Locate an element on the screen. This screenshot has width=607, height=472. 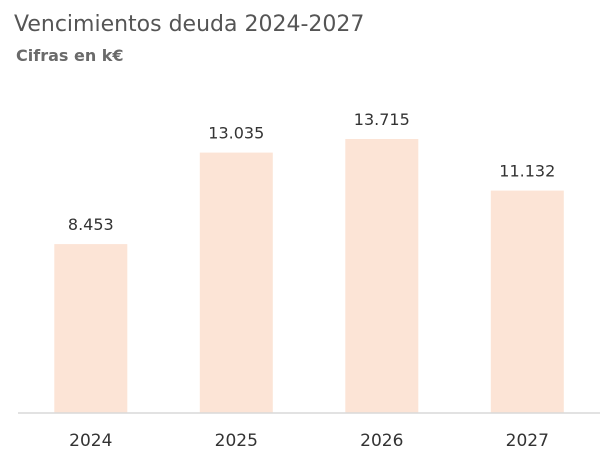
category-label-2024: 2024 is located at coordinates (90, 441).